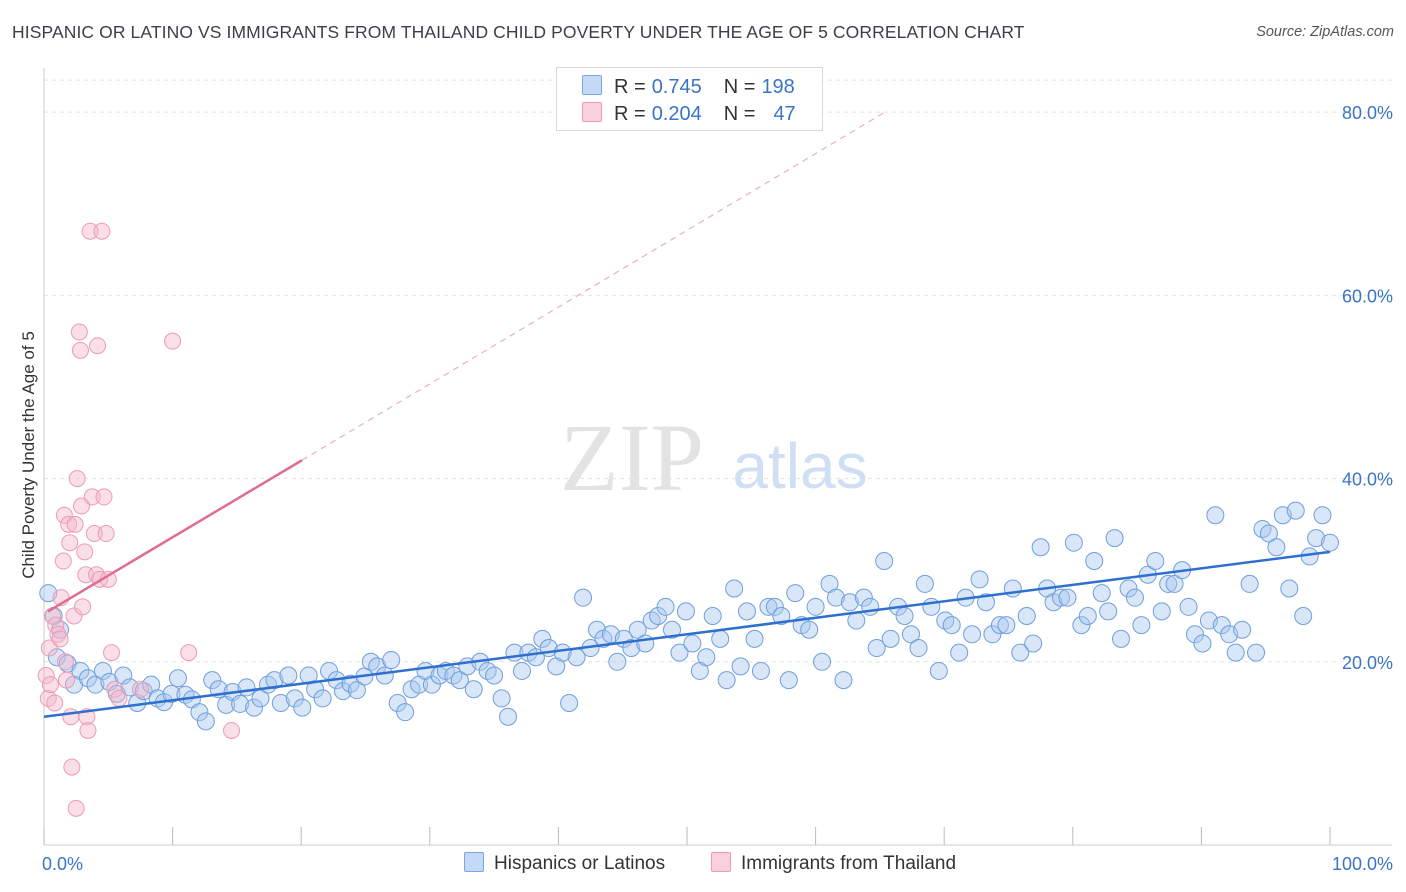 Image resolution: width=1406 pixels, height=892 pixels. I want to click on y-tick-label: 80.0%, so click(1367, 113).